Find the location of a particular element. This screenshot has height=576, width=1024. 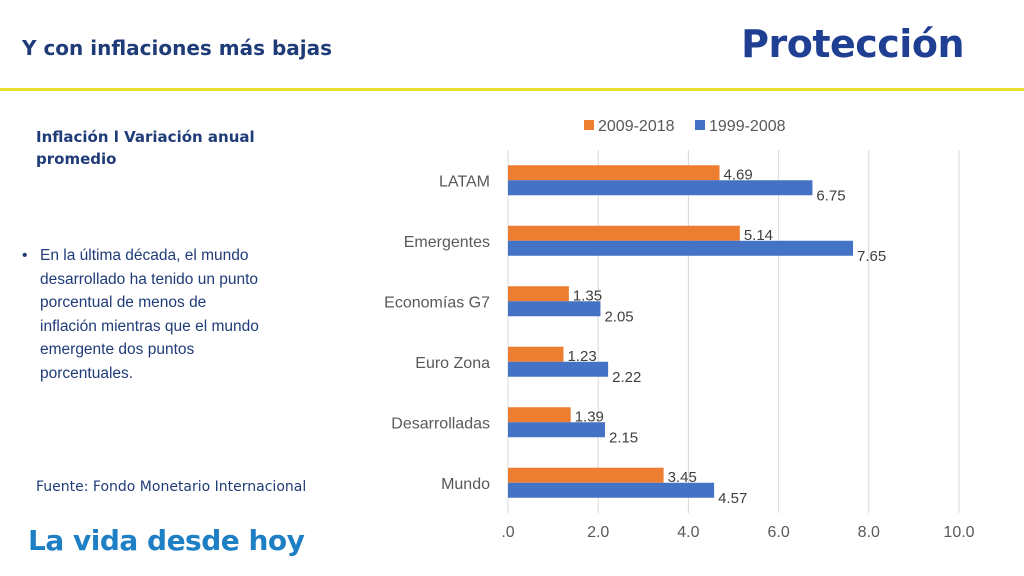

page-title: Y con inflaciones más bajas is located at coordinates (177, 48).